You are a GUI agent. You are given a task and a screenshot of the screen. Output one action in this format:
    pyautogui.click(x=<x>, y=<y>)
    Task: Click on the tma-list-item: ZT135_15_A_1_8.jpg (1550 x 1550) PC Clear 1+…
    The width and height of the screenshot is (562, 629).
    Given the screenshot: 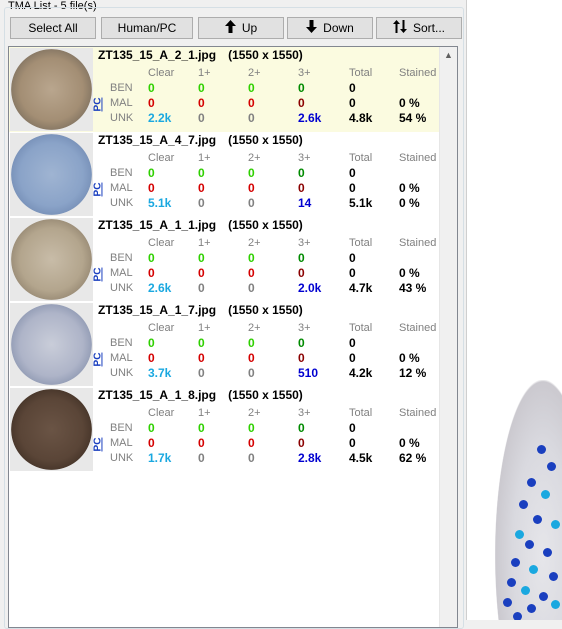 What is the action you would take?
    pyautogui.click(x=224, y=429)
    